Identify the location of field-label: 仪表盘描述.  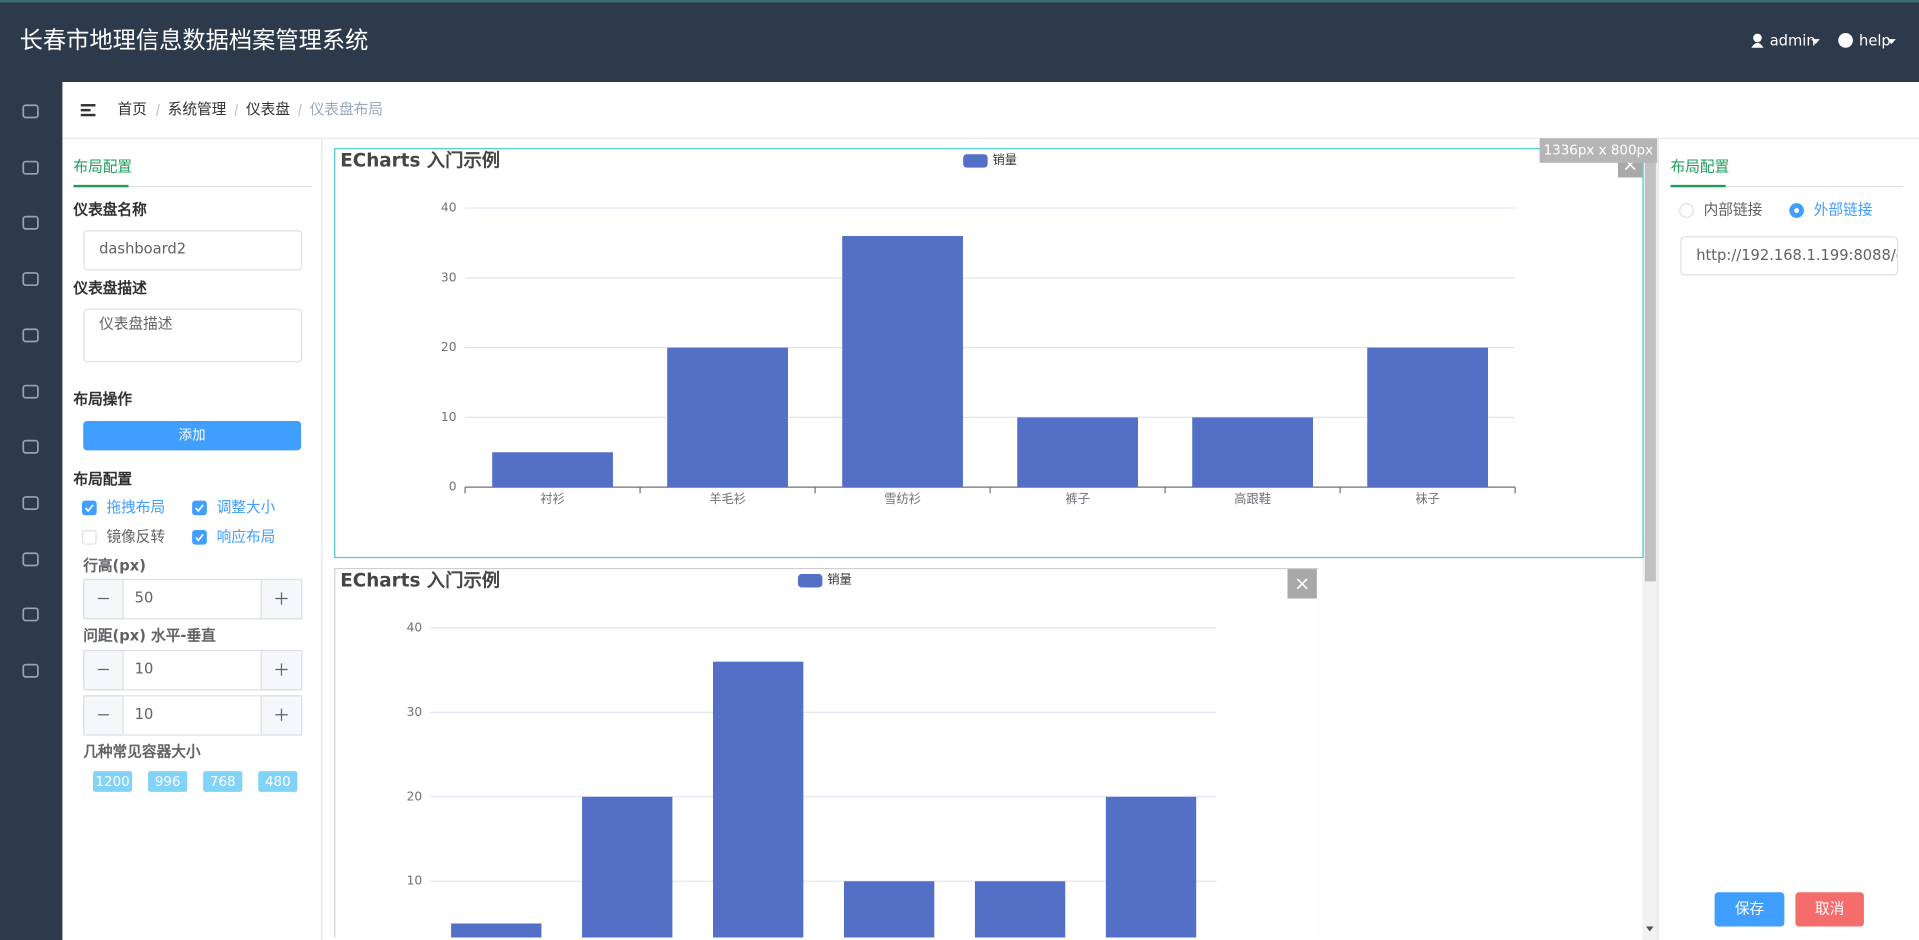
(109, 288).